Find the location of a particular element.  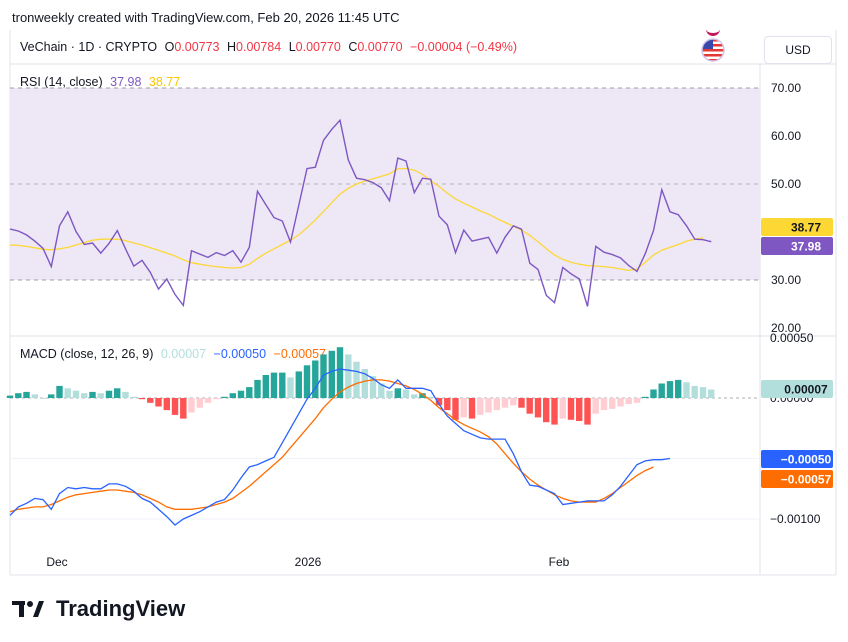

rsi-ma-price-tag: 38.77 is located at coordinates (806, 228).